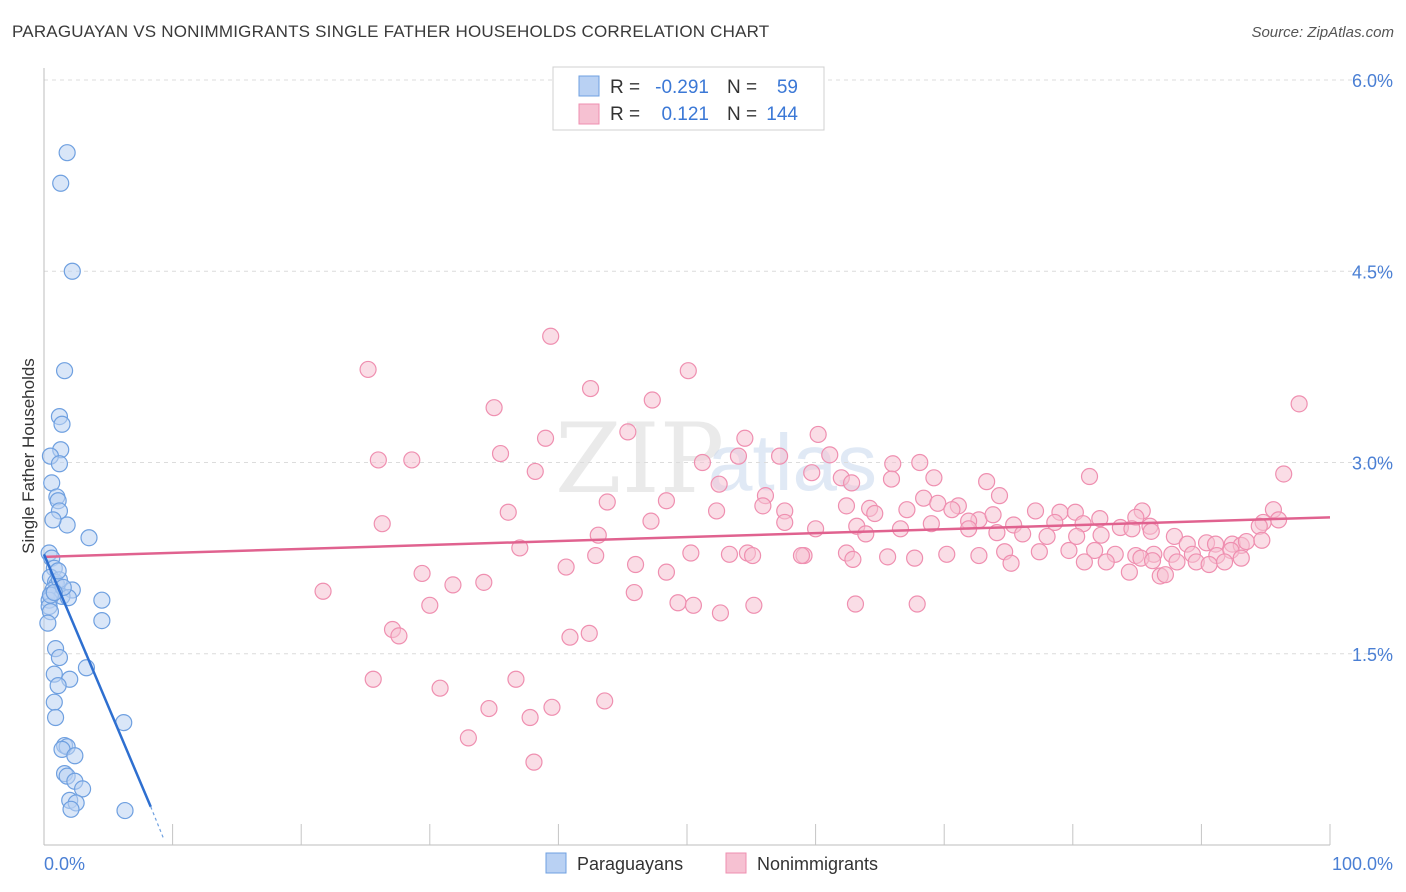 This screenshot has width=1406, height=892. Describe the element at coordinates (86, 482) in the screenshot. I see `series-paraguayans-points` at that location.